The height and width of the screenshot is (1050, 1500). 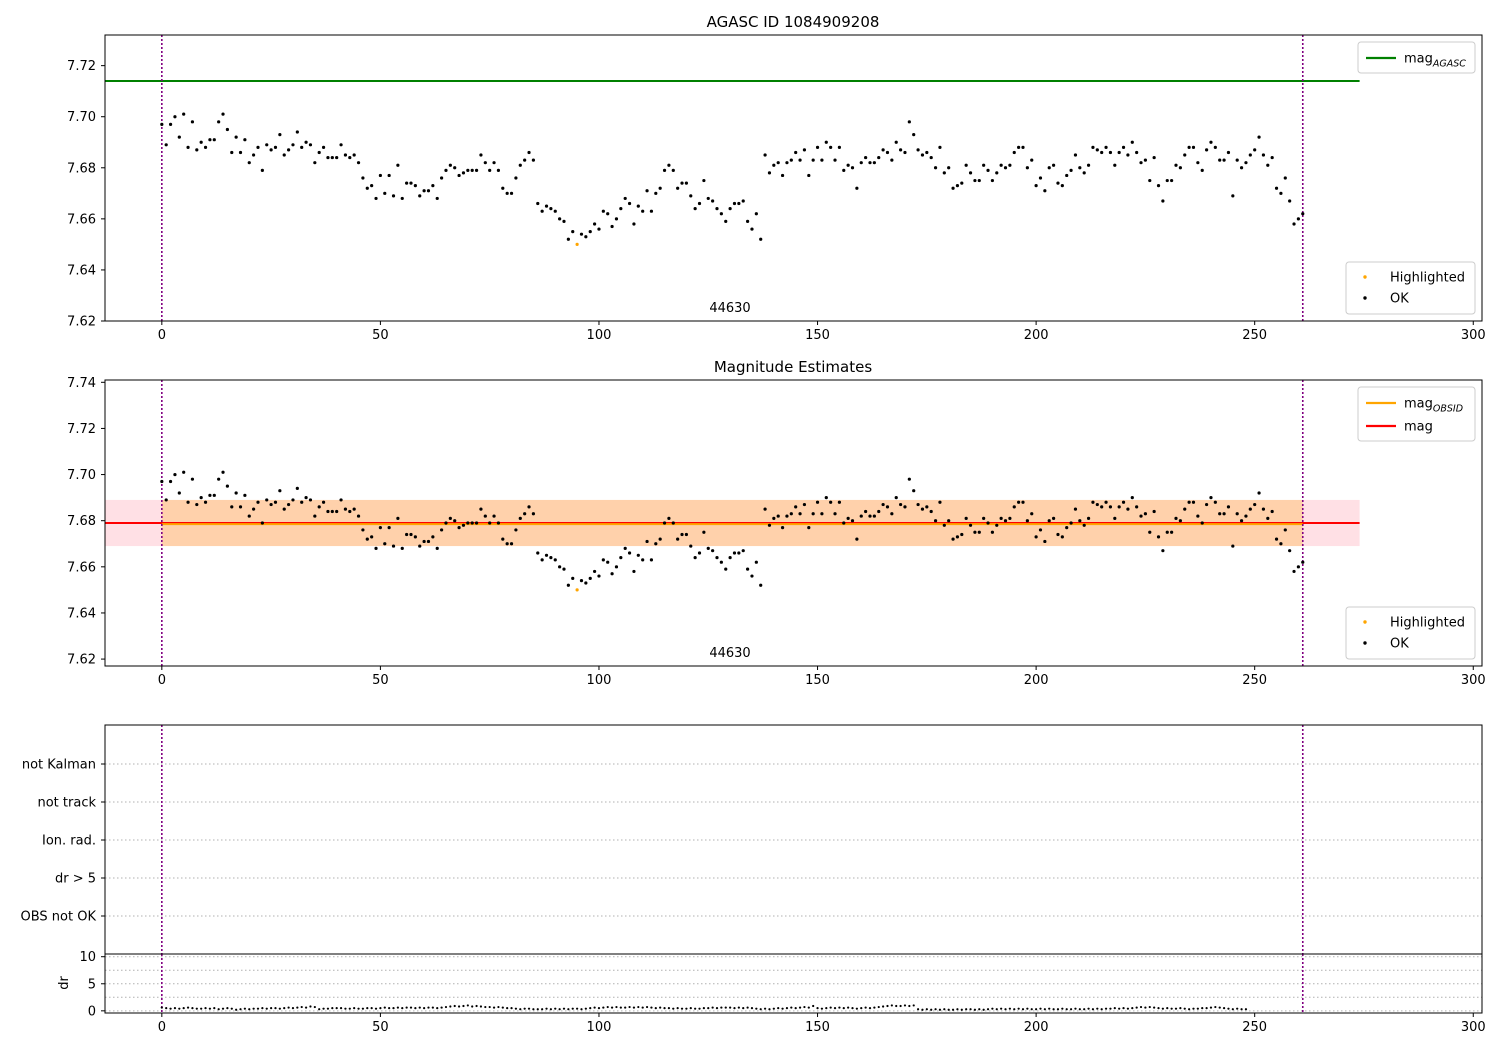 What do you see at coordinates (81, 219) in the screenshot?
I see `y-tick-label: 7.66` at bounding box center [81, 219].